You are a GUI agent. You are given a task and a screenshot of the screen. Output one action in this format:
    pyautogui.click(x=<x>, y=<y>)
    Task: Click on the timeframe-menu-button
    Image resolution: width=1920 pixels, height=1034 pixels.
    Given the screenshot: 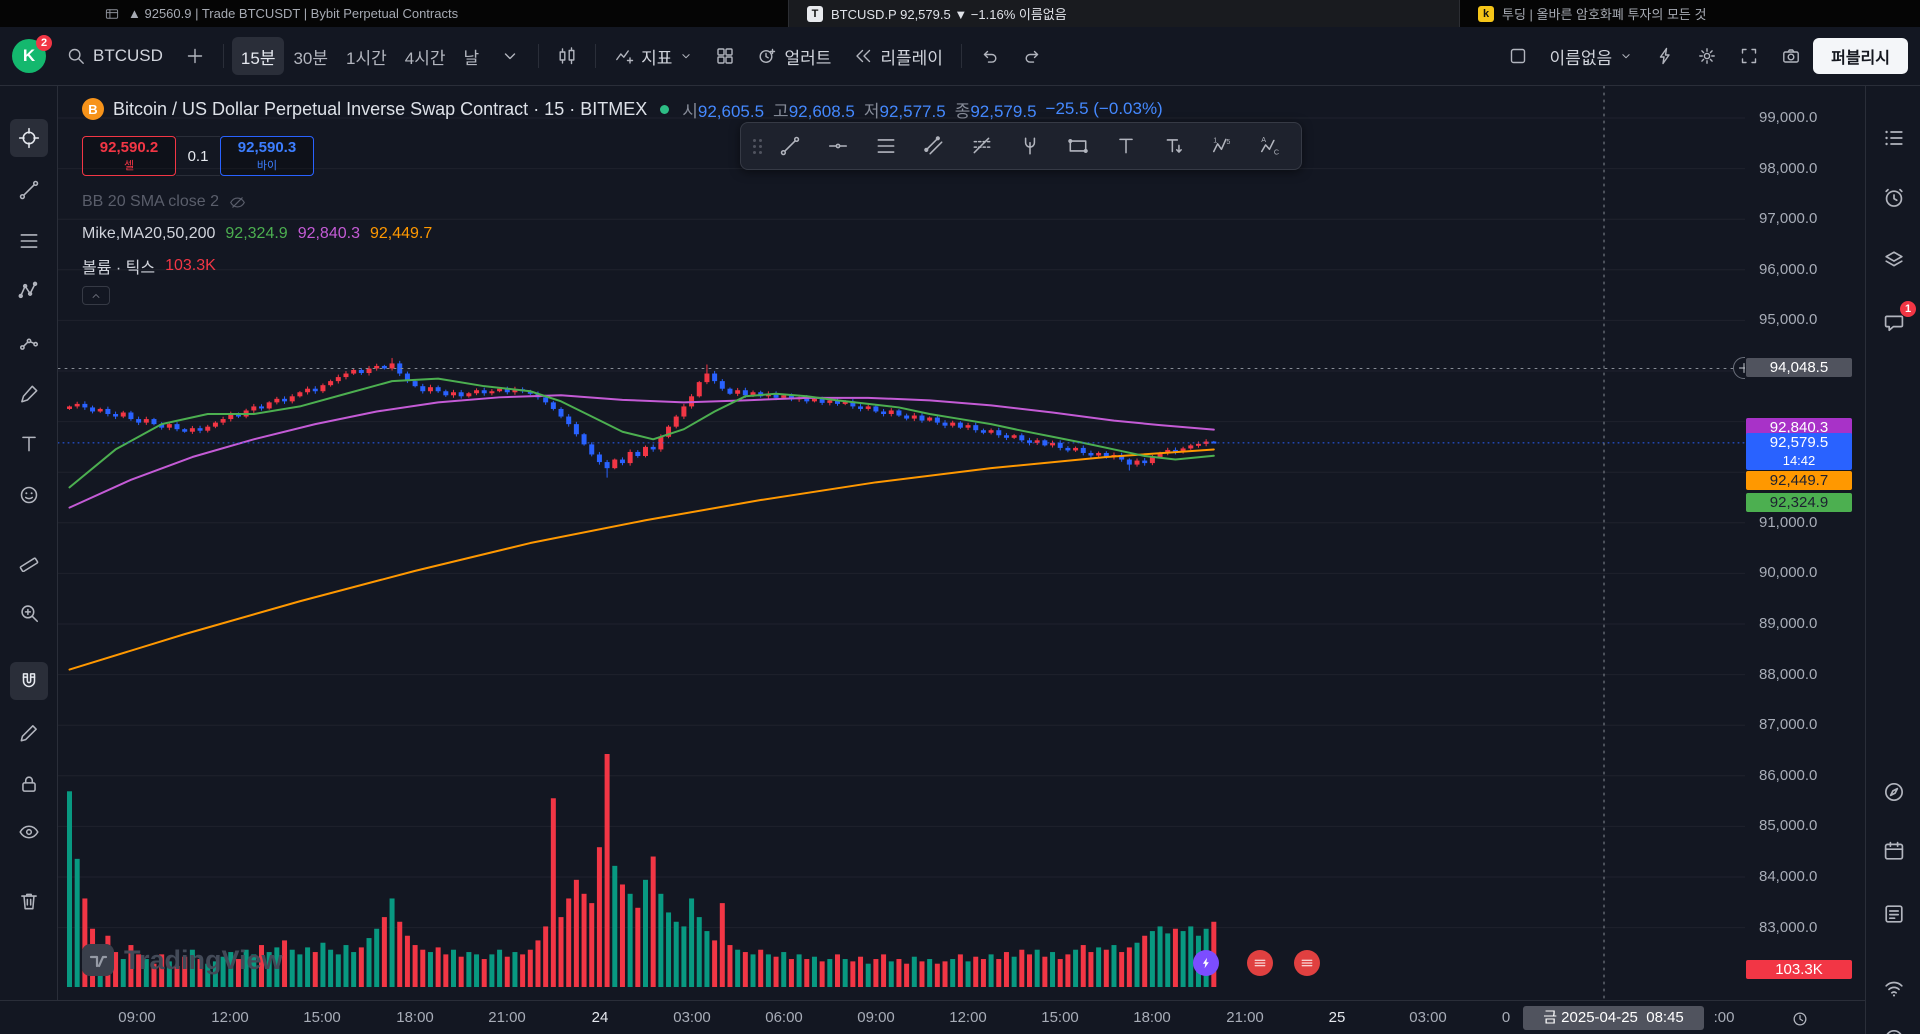 What is the action you would take?
    pyautogui.click(x=510, y=56)
    